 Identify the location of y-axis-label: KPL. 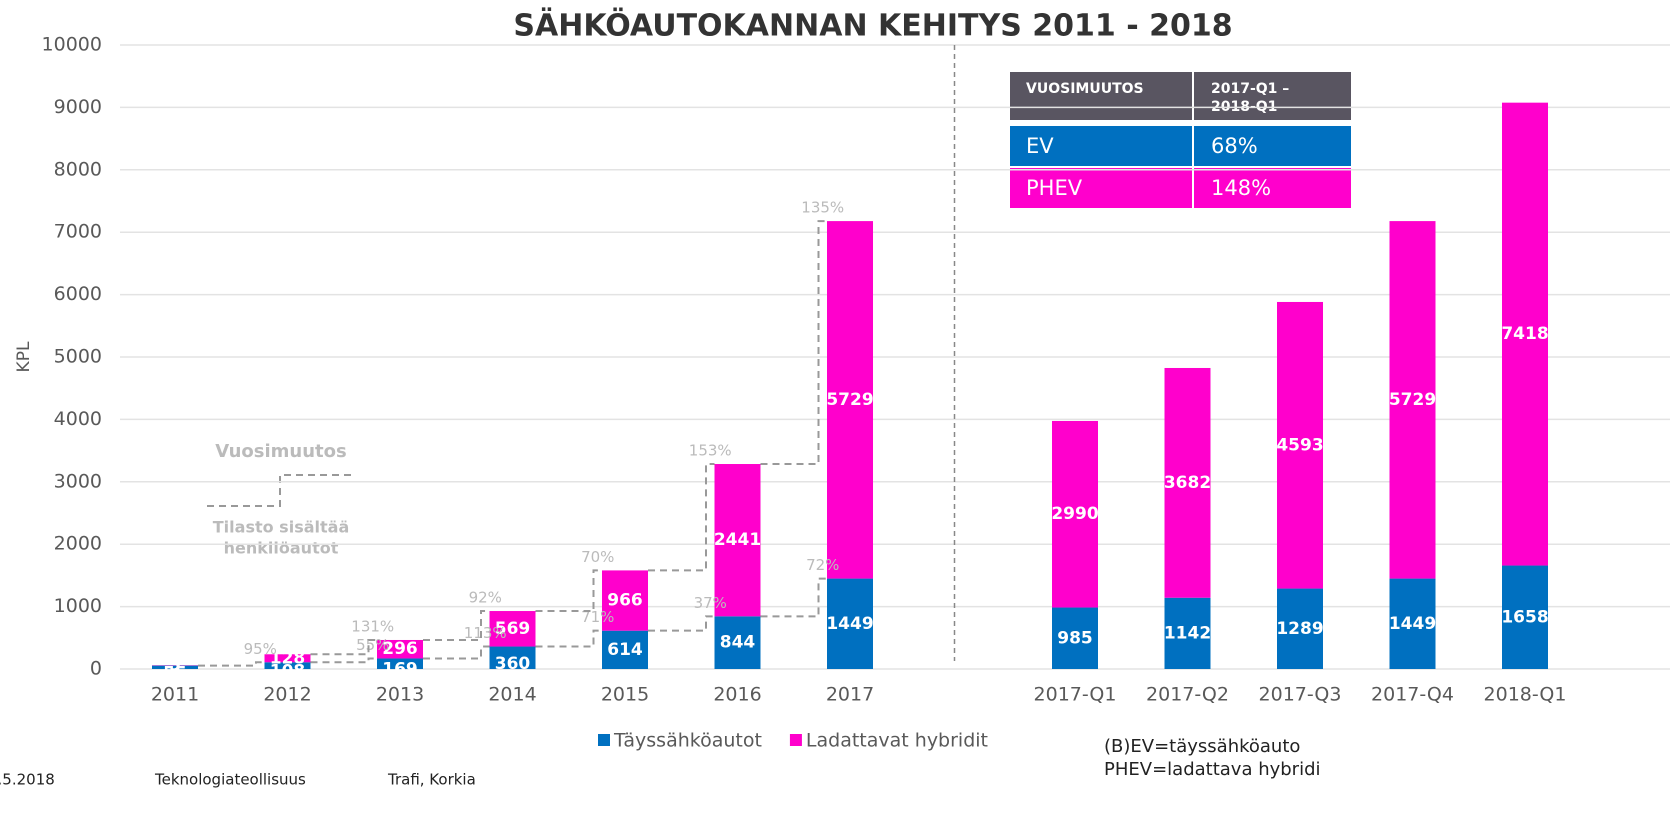
(24, 356).